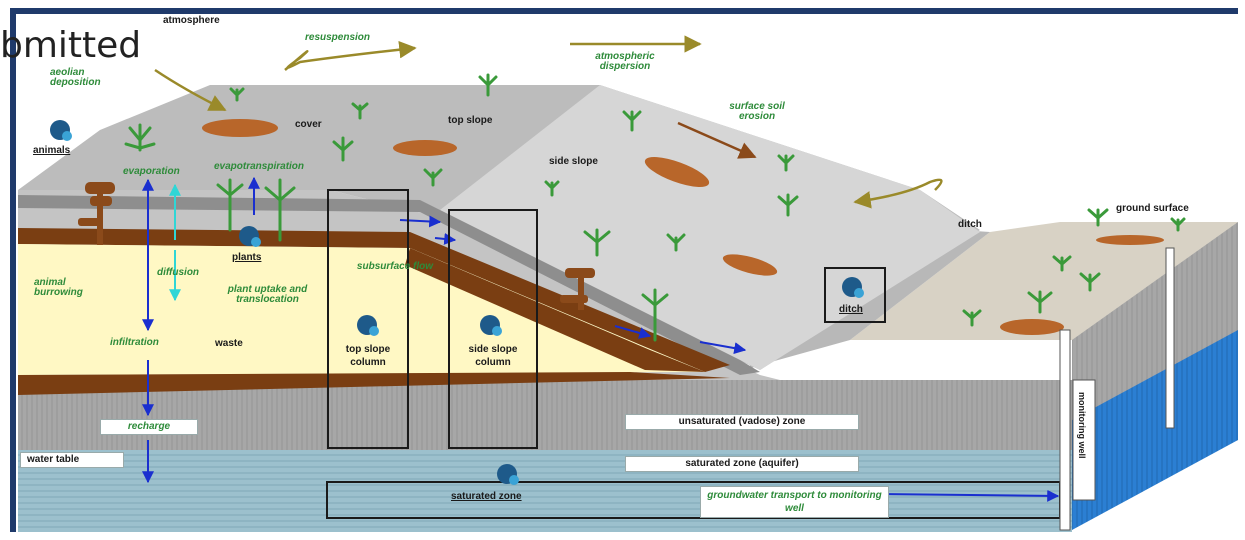  Describe the element at coordinates (149, 427) in the screenshot. I see `label-recharge: recharge` at that location.